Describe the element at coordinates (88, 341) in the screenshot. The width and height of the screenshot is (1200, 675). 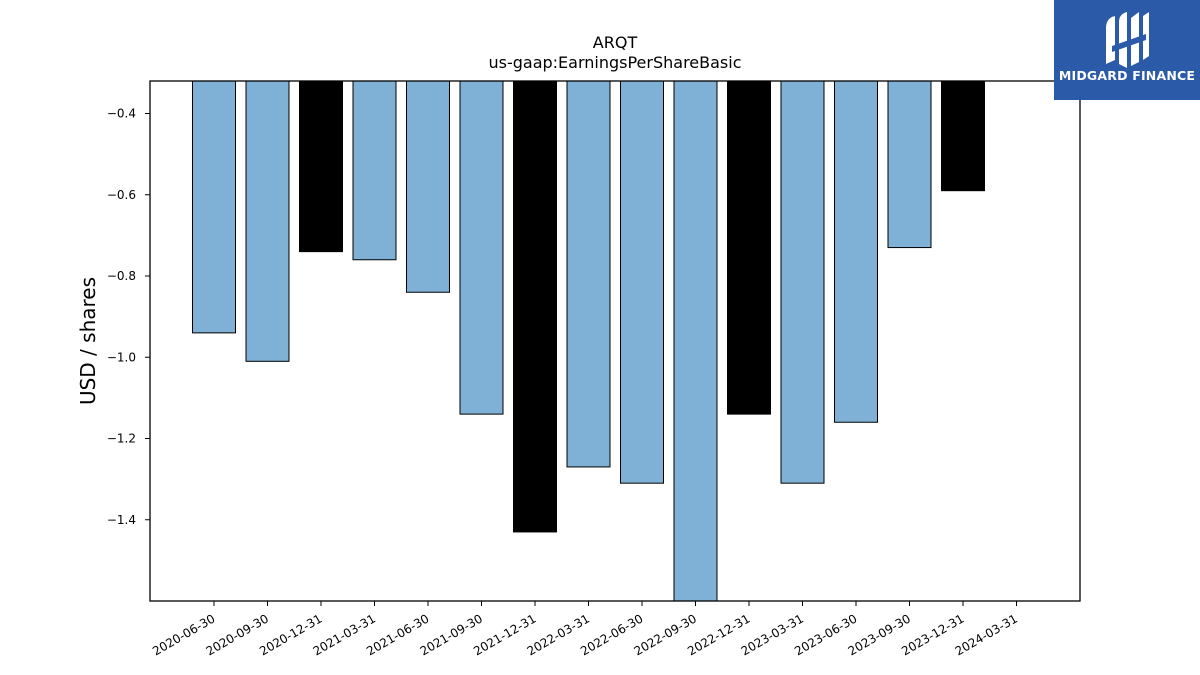
I see `y-axis-label: USD / shares` at that location.